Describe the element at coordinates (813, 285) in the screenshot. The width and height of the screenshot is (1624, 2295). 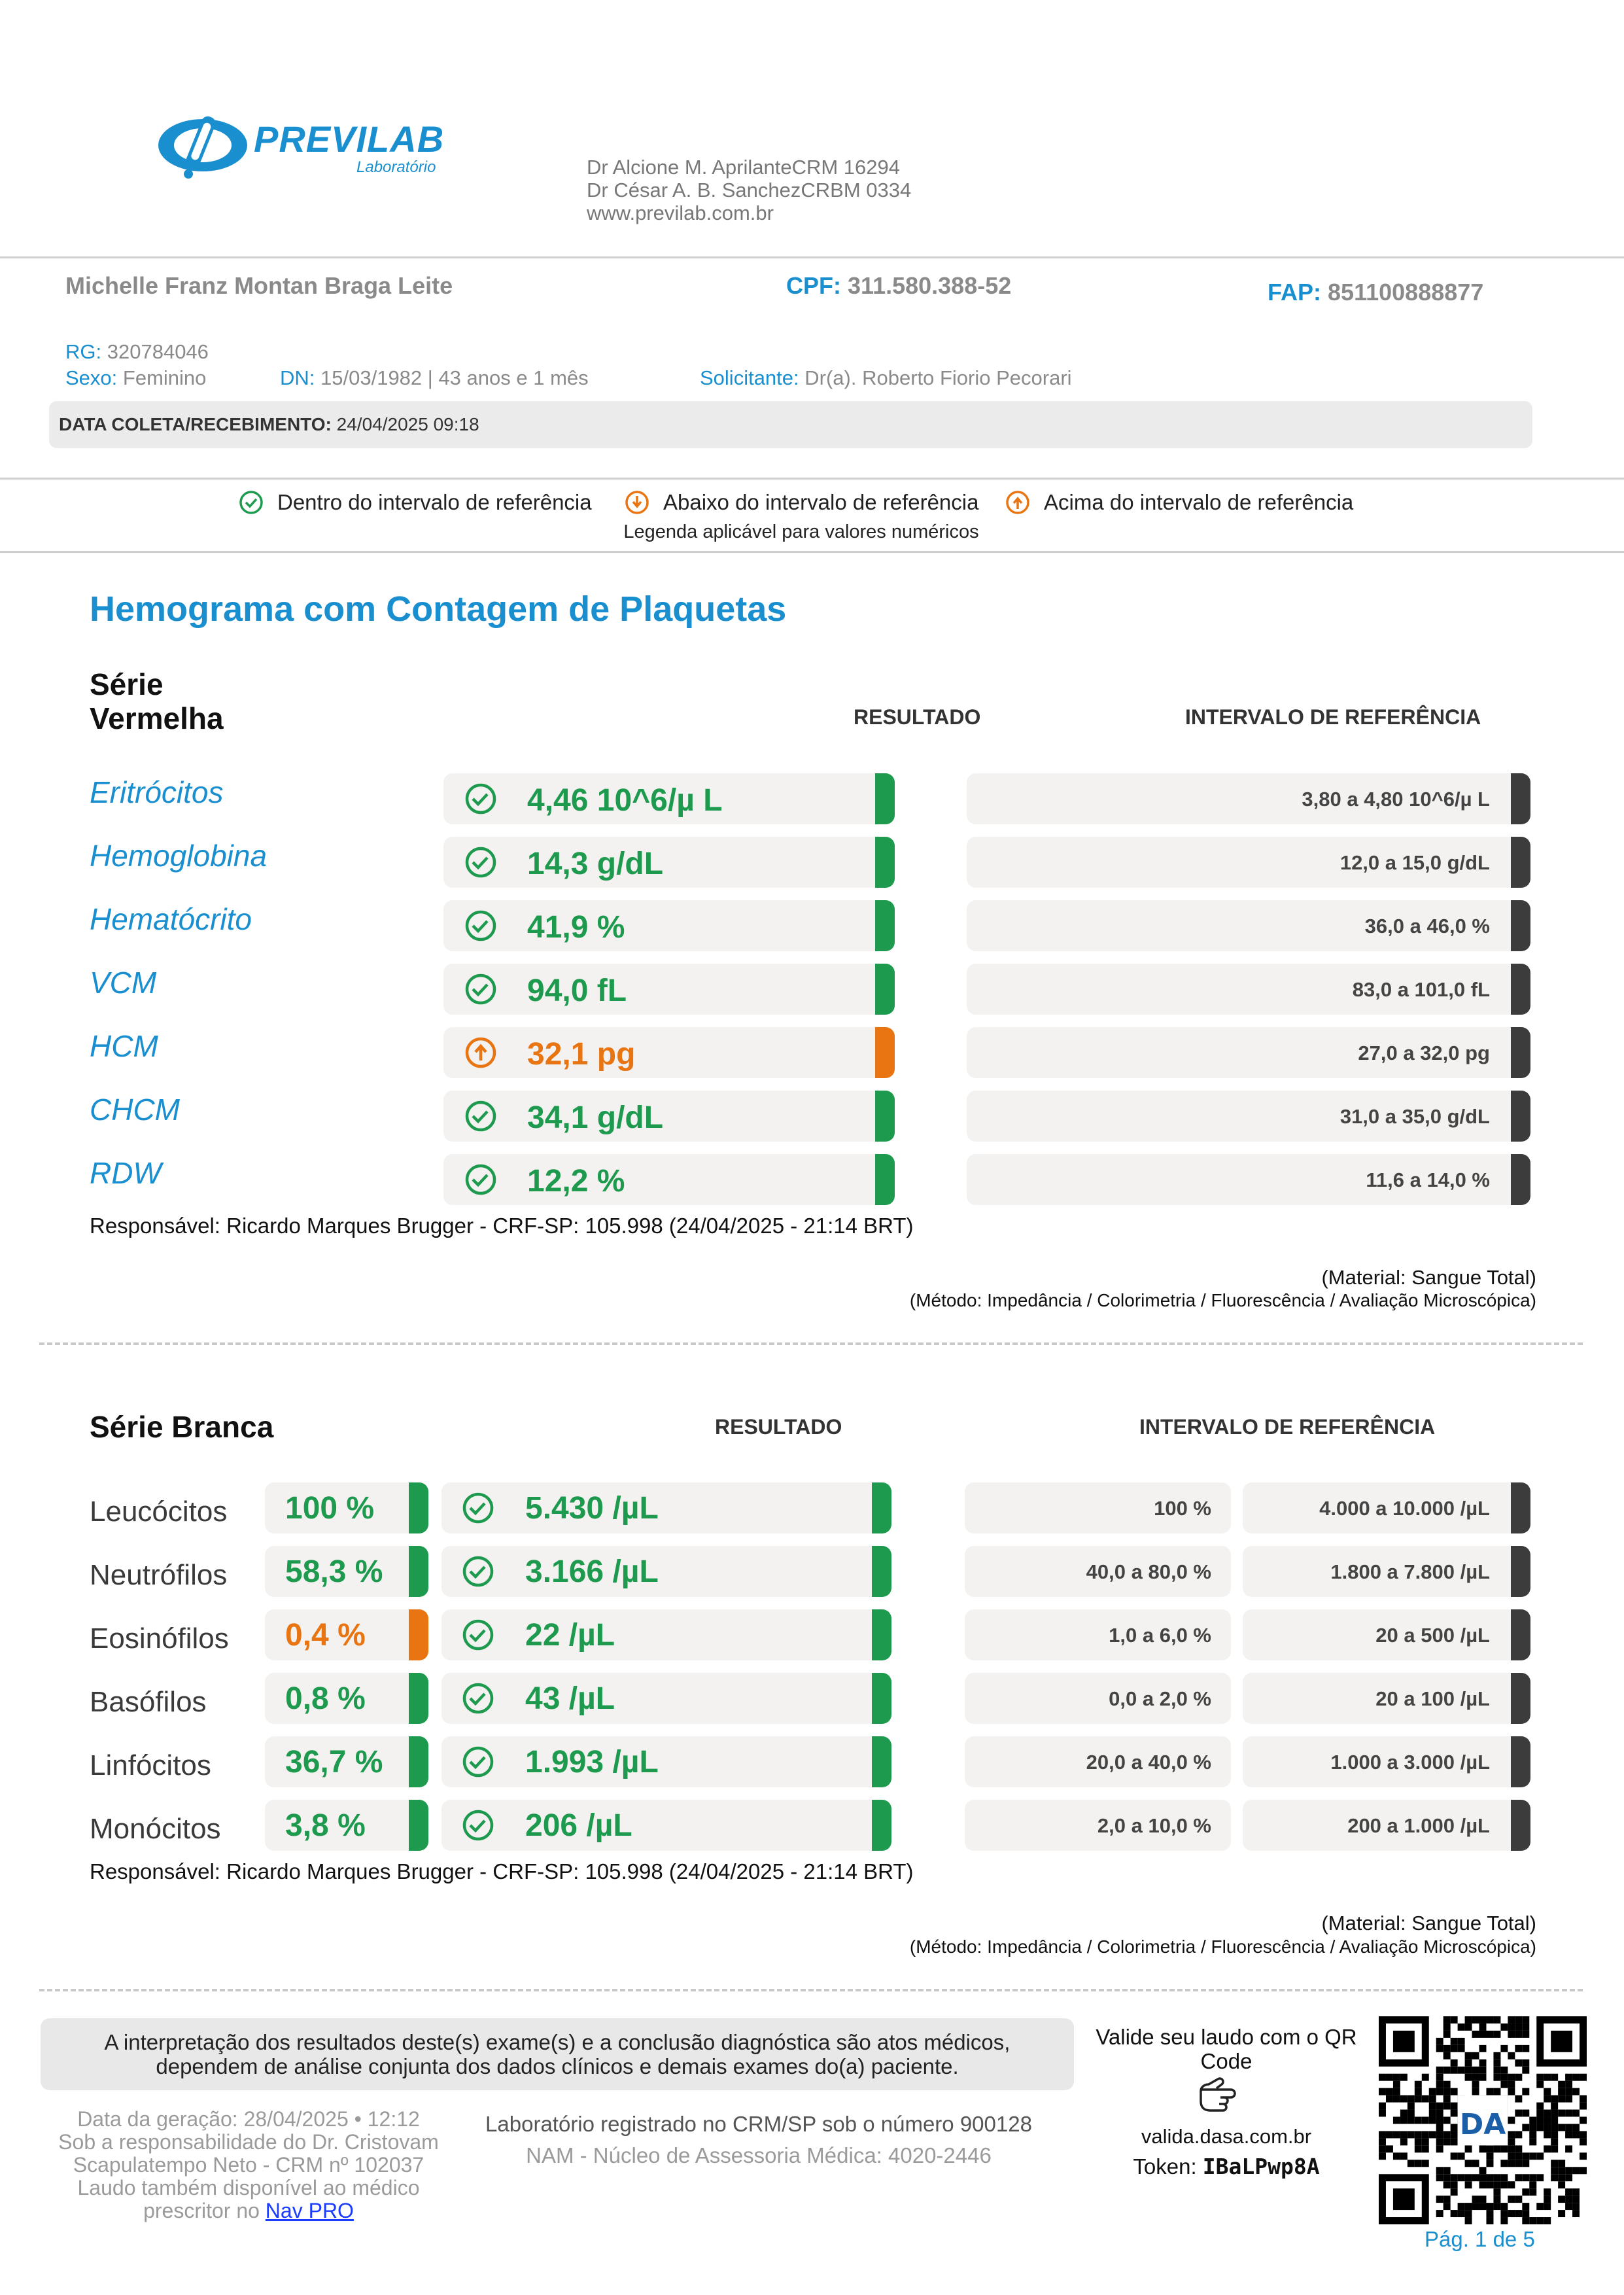
I see `cpf-label: CPF:` at that location.